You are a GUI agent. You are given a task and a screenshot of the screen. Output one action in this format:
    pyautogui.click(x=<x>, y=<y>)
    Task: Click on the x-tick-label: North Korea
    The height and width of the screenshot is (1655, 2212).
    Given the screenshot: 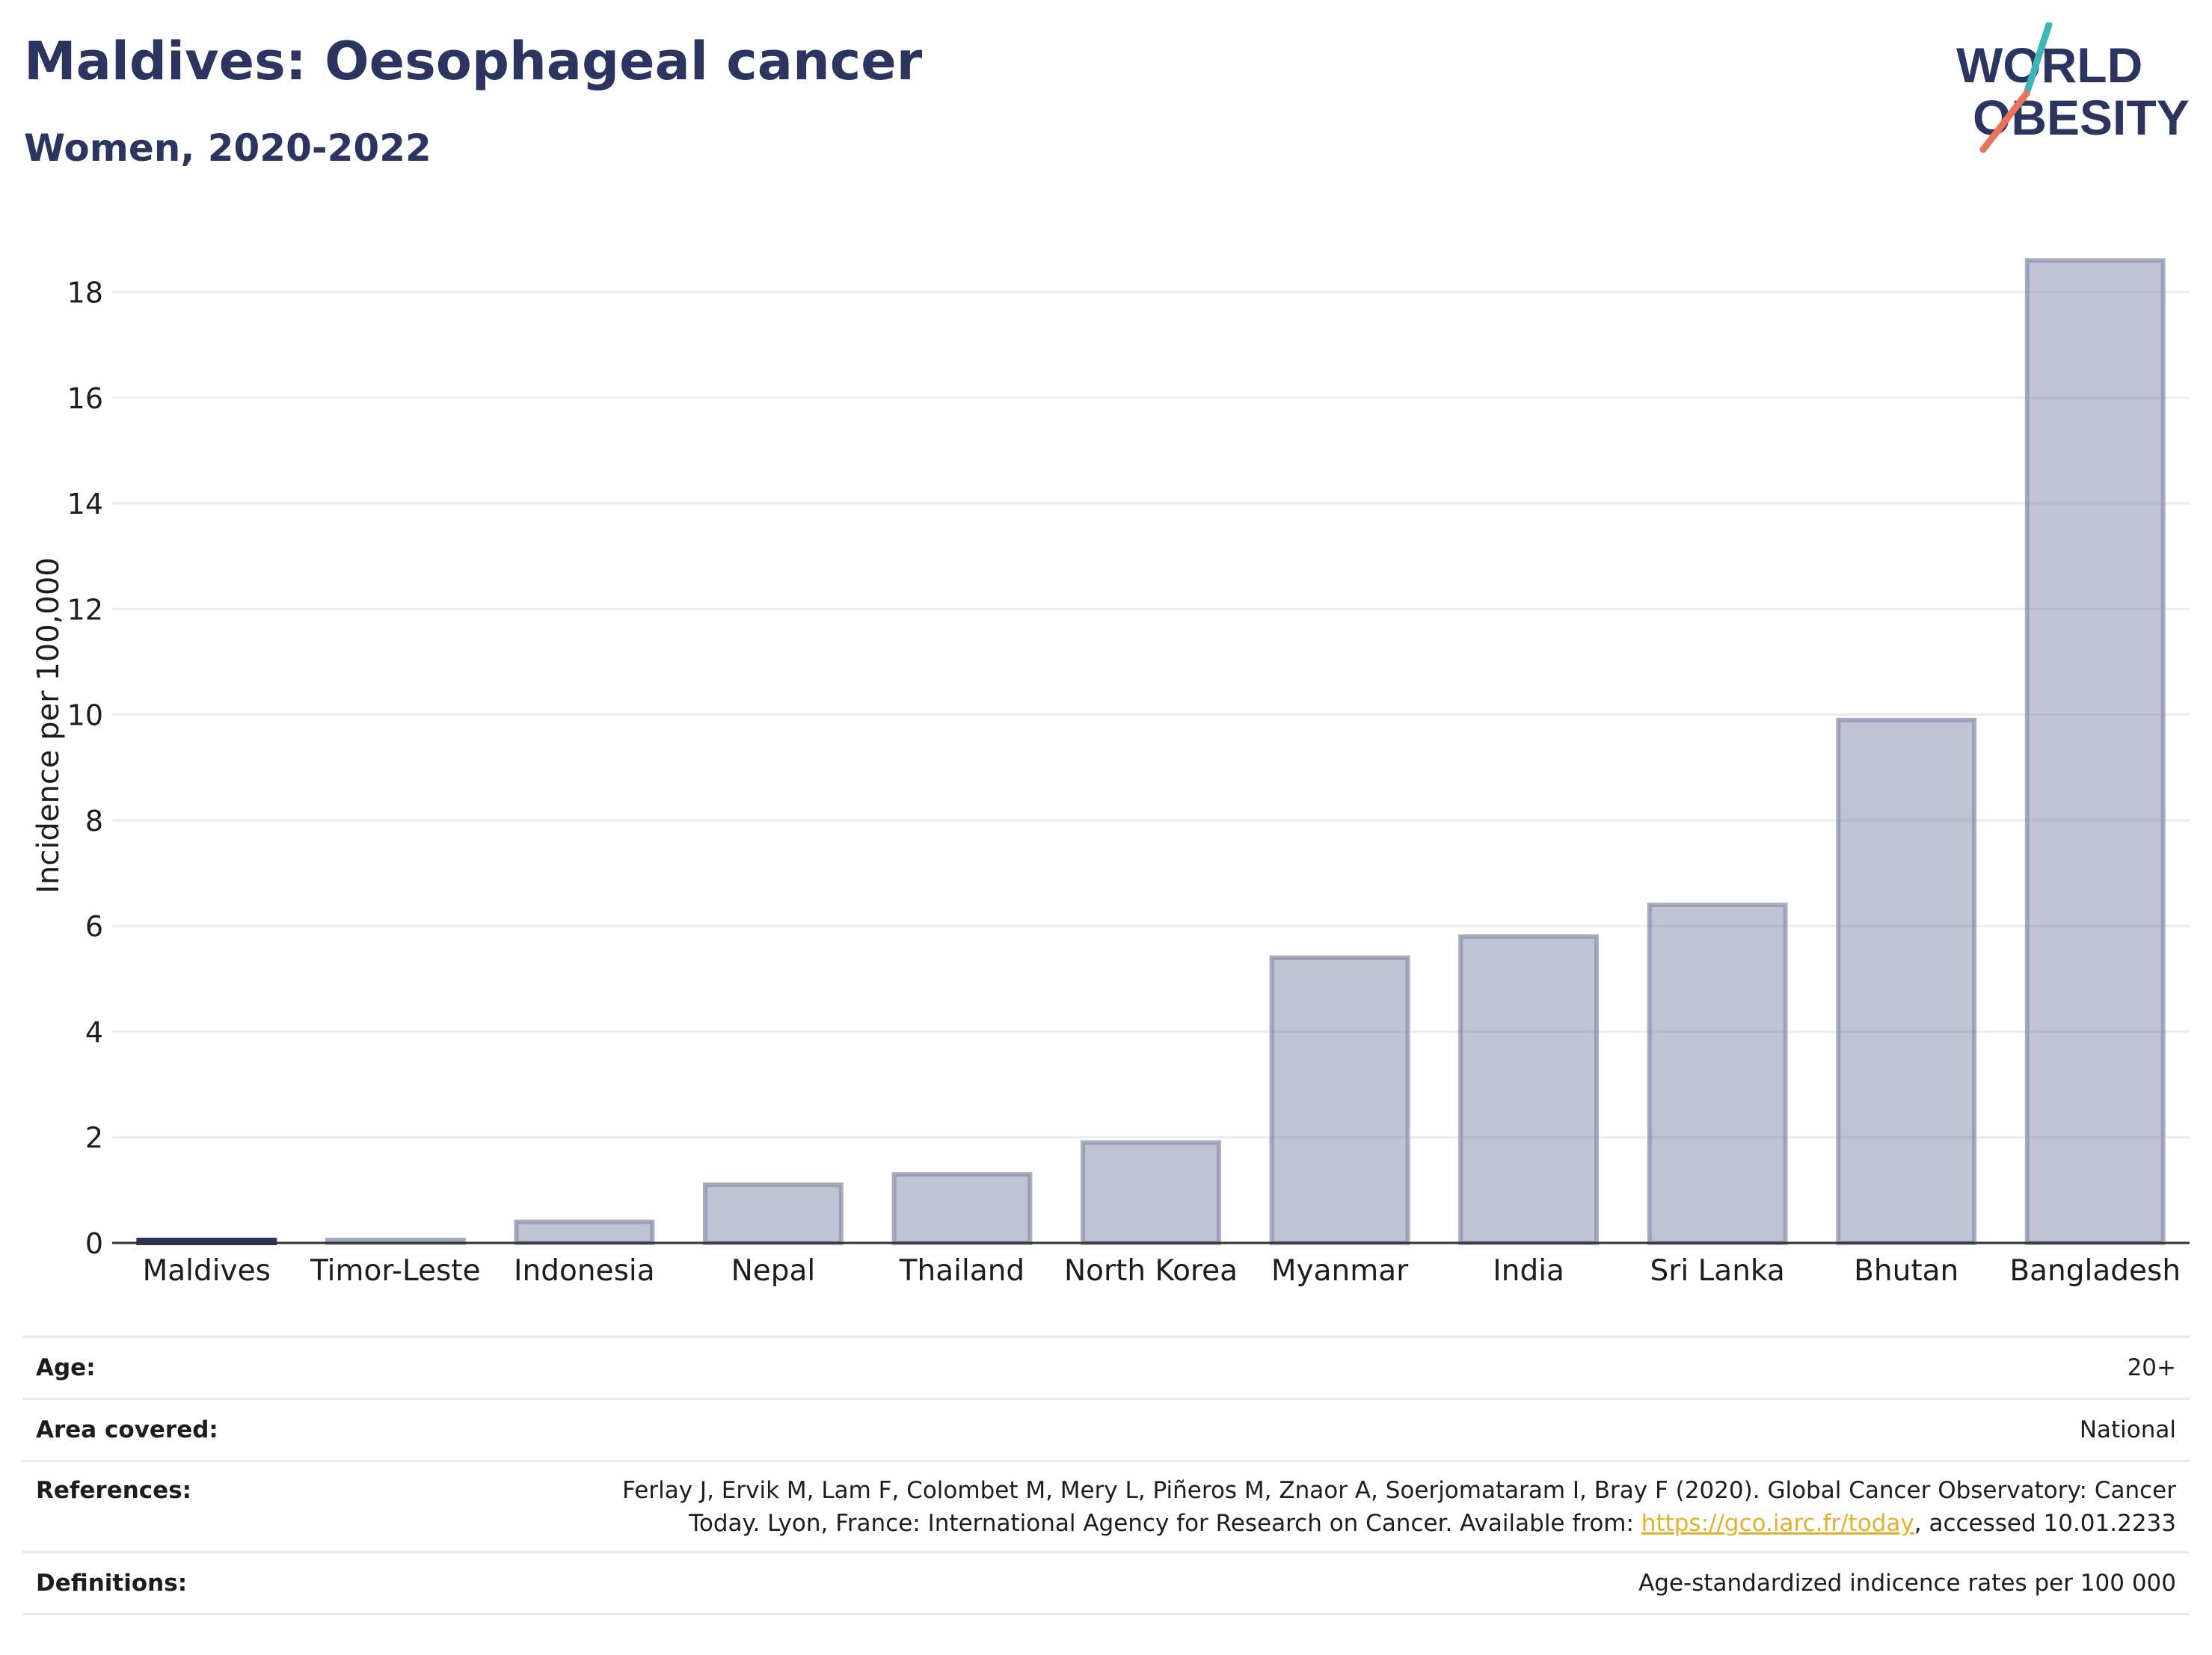 What is the action you would take?
    pyautogui.click(x=1151, y=1271)
    